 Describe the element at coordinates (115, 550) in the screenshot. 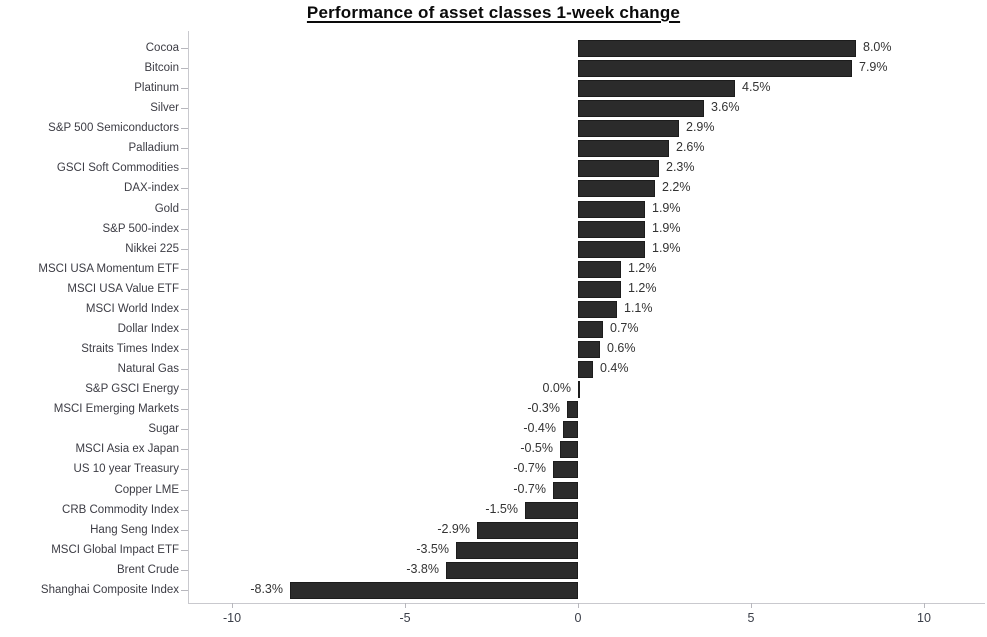

I see `category-label: MSCI Global Impact ETF` at that location.